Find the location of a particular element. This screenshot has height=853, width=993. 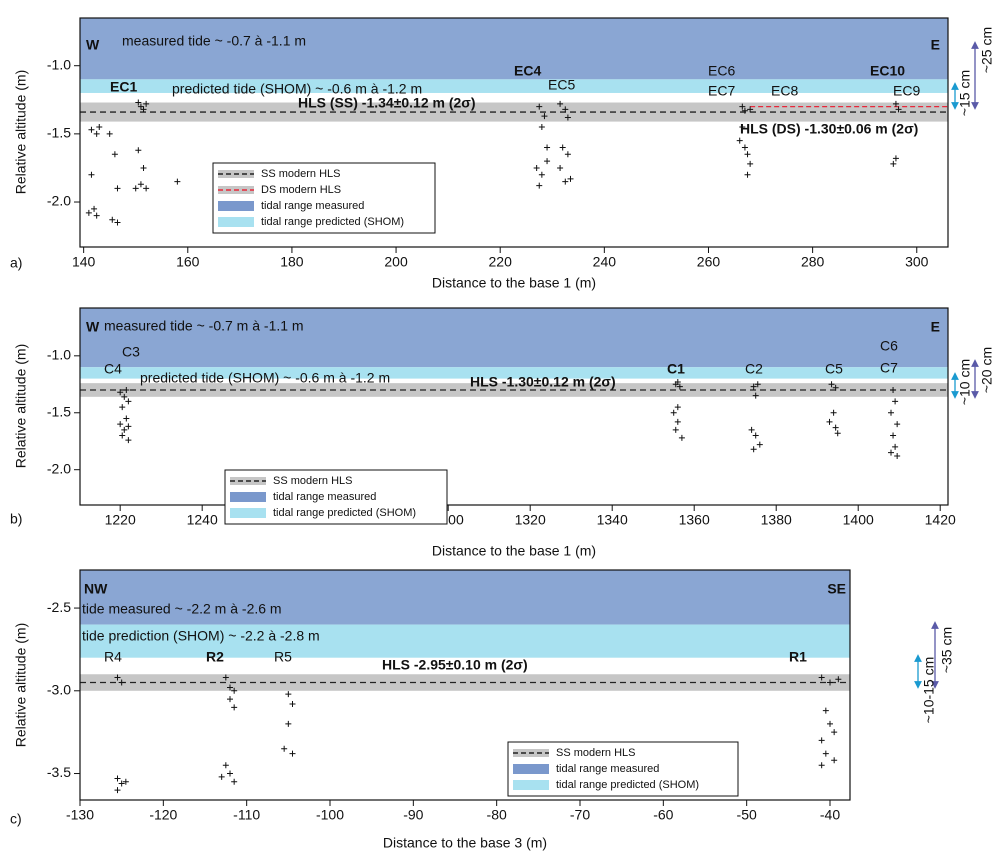

x-tick-label: 280 is located at coordinates (813, 262).